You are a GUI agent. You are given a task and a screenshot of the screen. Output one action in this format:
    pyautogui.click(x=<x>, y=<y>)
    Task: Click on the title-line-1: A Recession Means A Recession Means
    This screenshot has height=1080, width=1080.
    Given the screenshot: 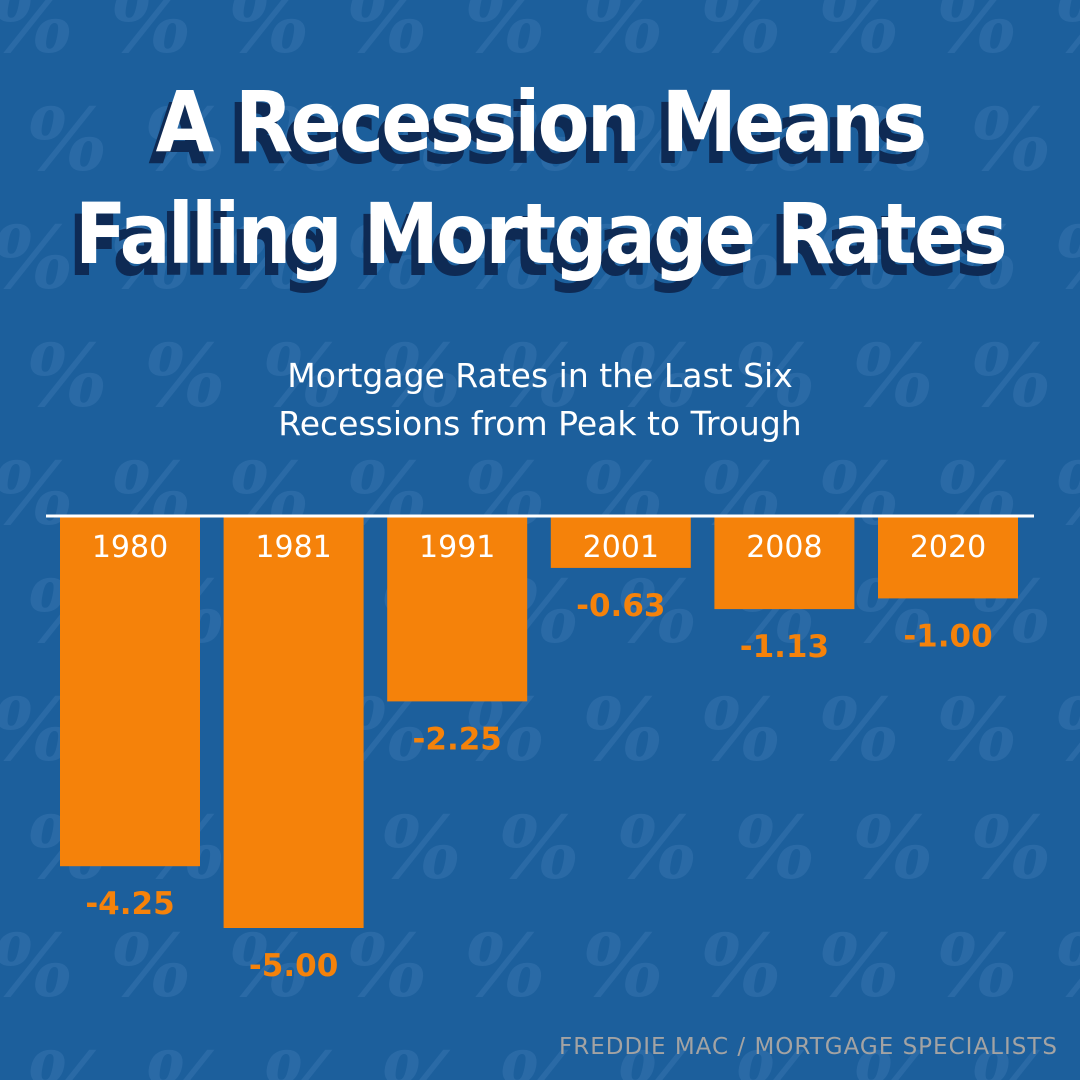 What is the action you would take?
    pyautogui.click(x=540, y=124)
    